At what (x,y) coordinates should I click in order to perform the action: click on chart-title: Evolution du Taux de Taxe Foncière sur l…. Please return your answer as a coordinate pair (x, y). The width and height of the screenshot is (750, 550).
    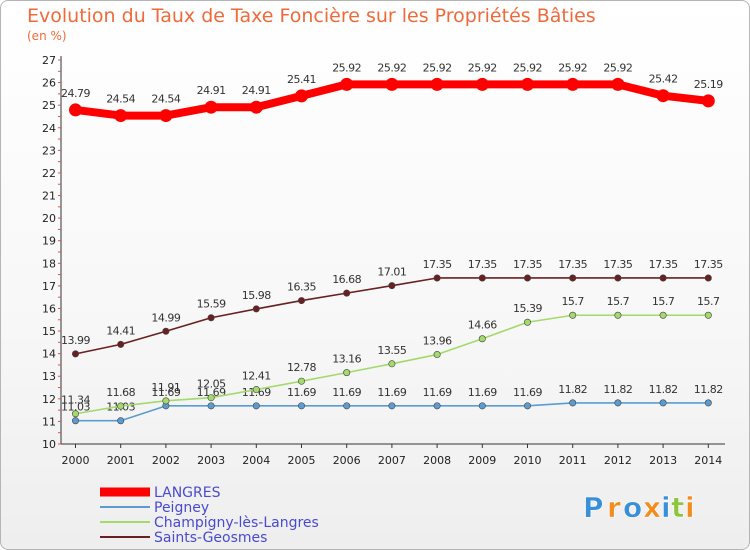
    Looking at the image, I should click on (311, 16).